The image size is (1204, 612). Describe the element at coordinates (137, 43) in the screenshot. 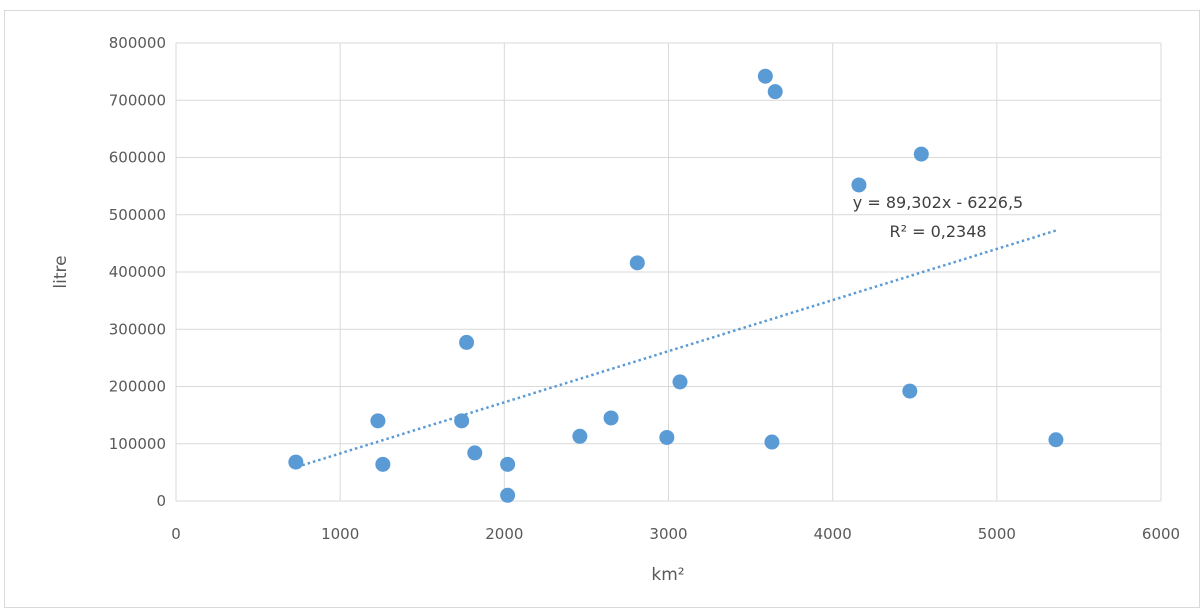

I see `y-tick-label: 800000` at that location.